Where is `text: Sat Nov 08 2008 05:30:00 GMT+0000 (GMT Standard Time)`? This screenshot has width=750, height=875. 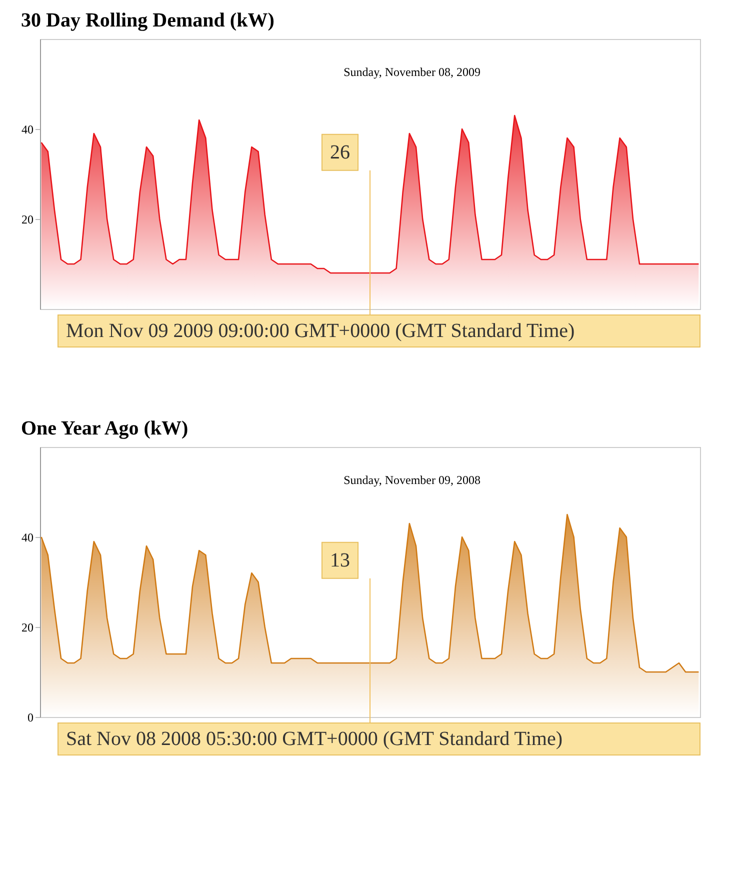
text: Sat Nov 08 2008 05:30:00 GMT+0000 (GMT Standard Time) is located at coordinates (314, 739).